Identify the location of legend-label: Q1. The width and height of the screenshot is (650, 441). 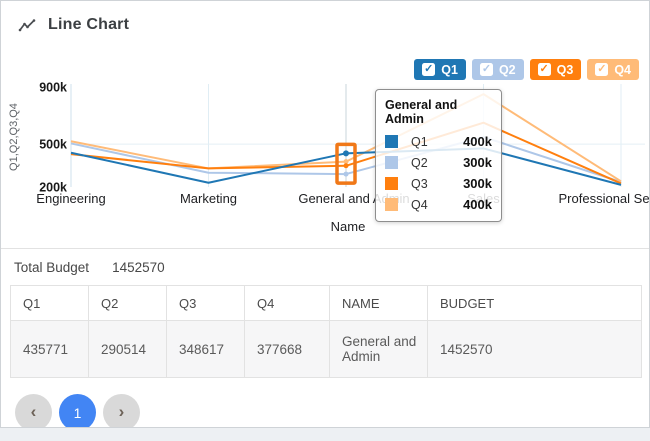
(449, 69).